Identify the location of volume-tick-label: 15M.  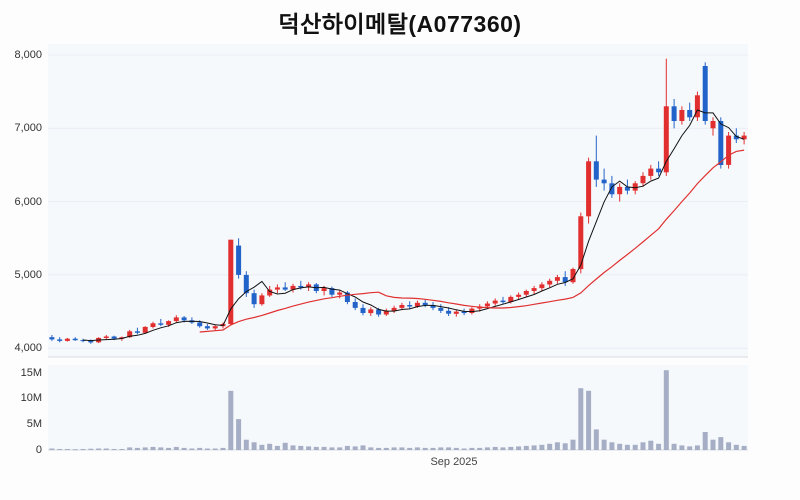
(31, 373).